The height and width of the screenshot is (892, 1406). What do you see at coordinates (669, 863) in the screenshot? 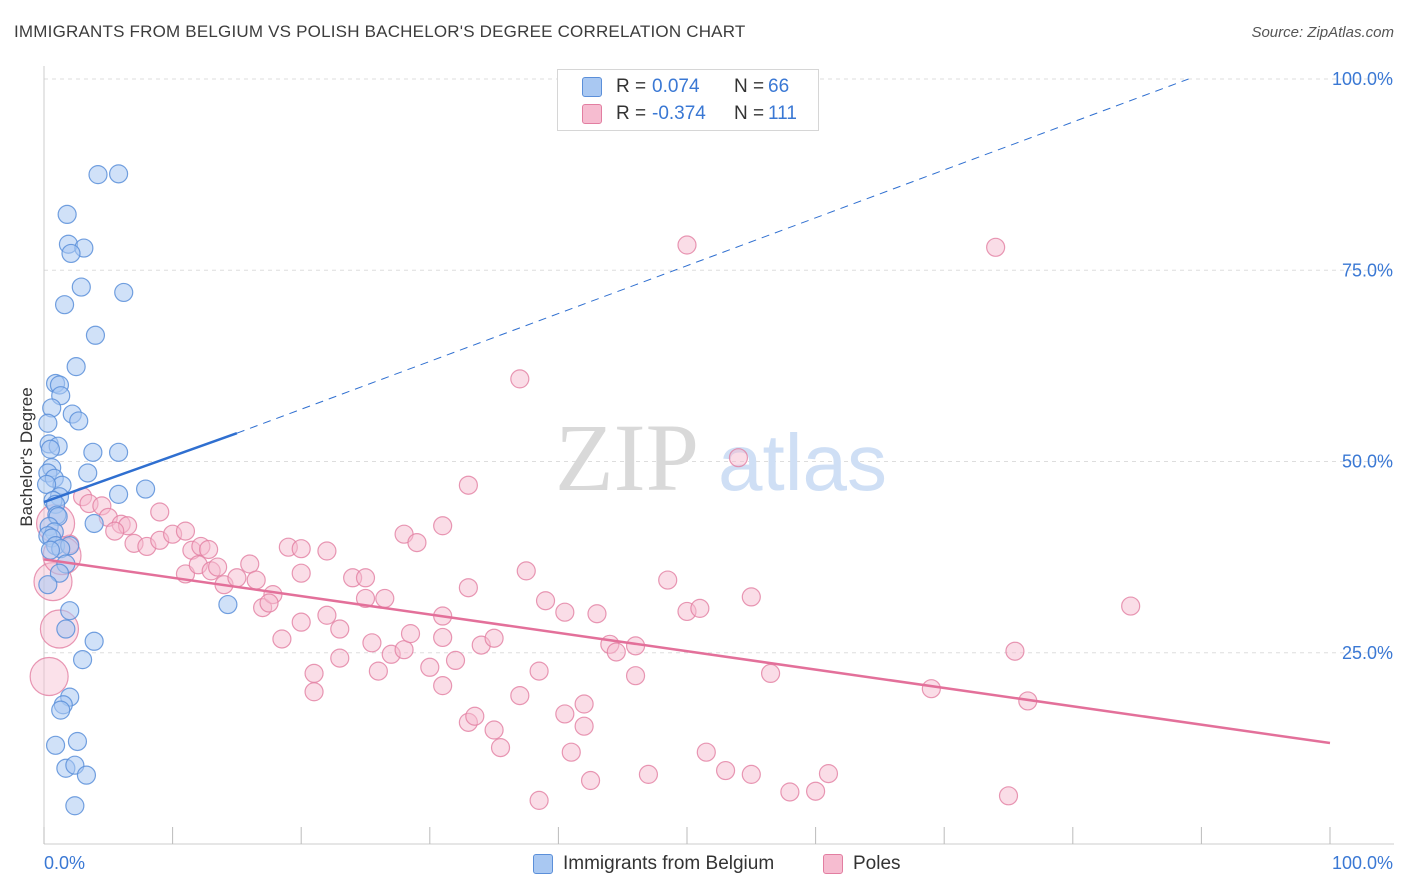
I see `legend-label-belgium: Immigrants from Belgium` at bounding box center [669, 863].